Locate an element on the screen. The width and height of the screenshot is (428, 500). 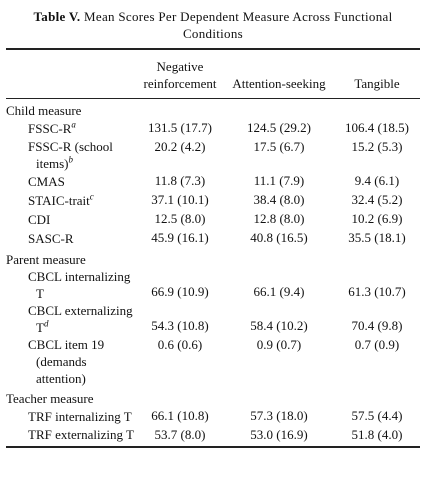
row-label: CBCL externalizing Td is located at coordinates (71, 319).